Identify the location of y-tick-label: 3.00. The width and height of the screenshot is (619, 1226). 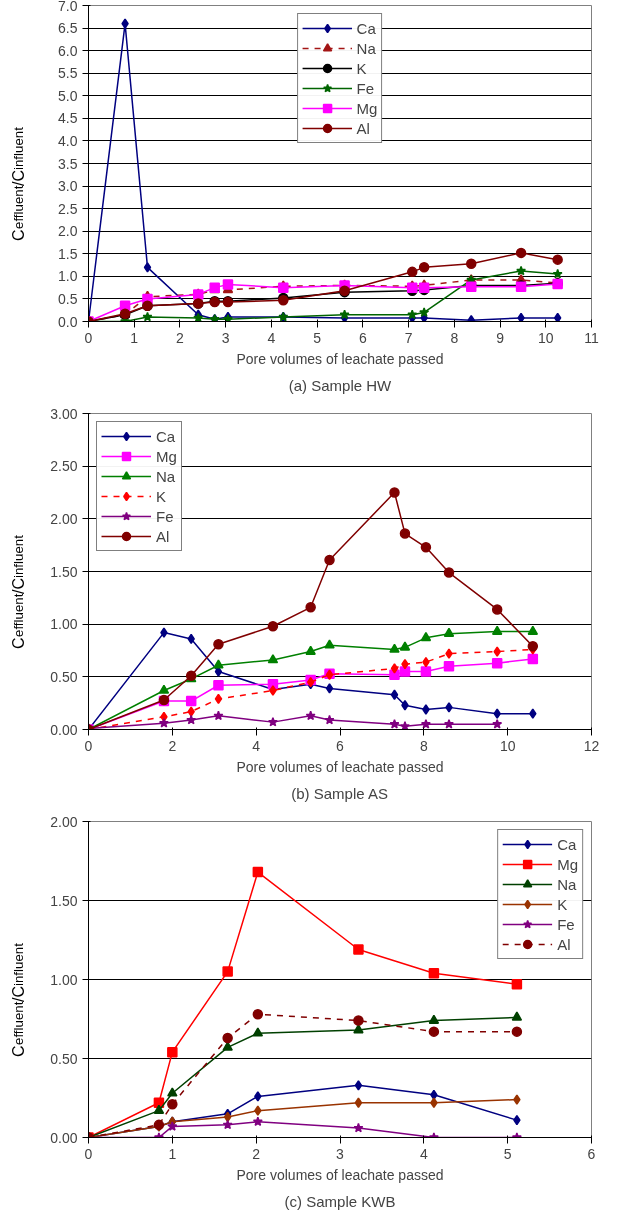
(64, 413).